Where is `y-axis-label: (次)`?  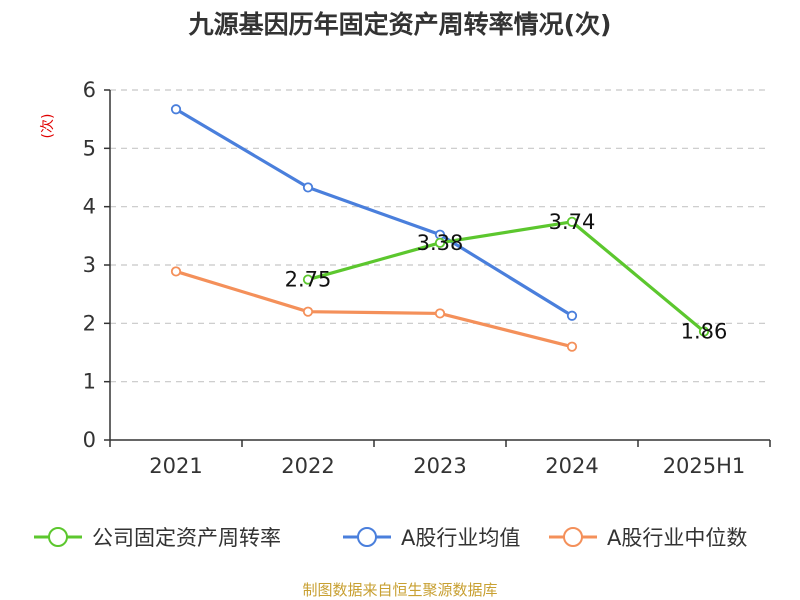
y-axis-label: (次) is located at coordinates (48, 126).